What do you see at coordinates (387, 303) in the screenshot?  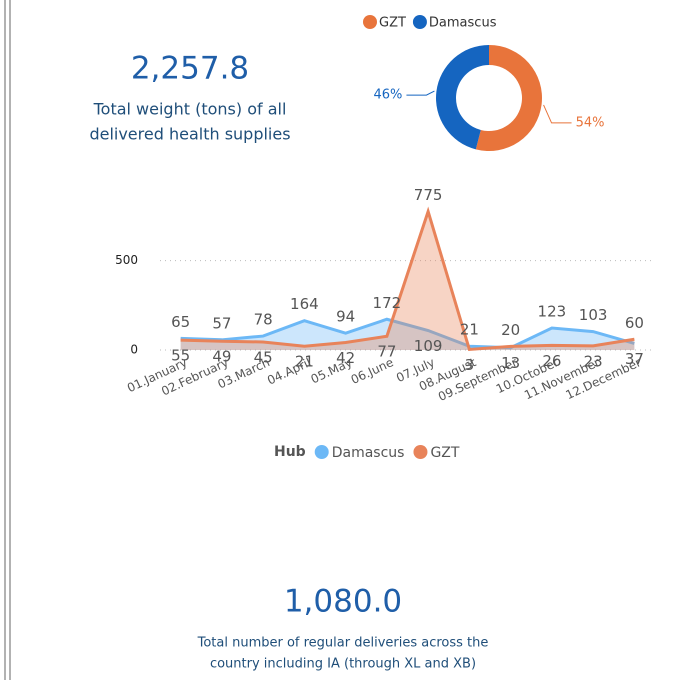 I see `data-label: 172` at bounding box center [387, 303].